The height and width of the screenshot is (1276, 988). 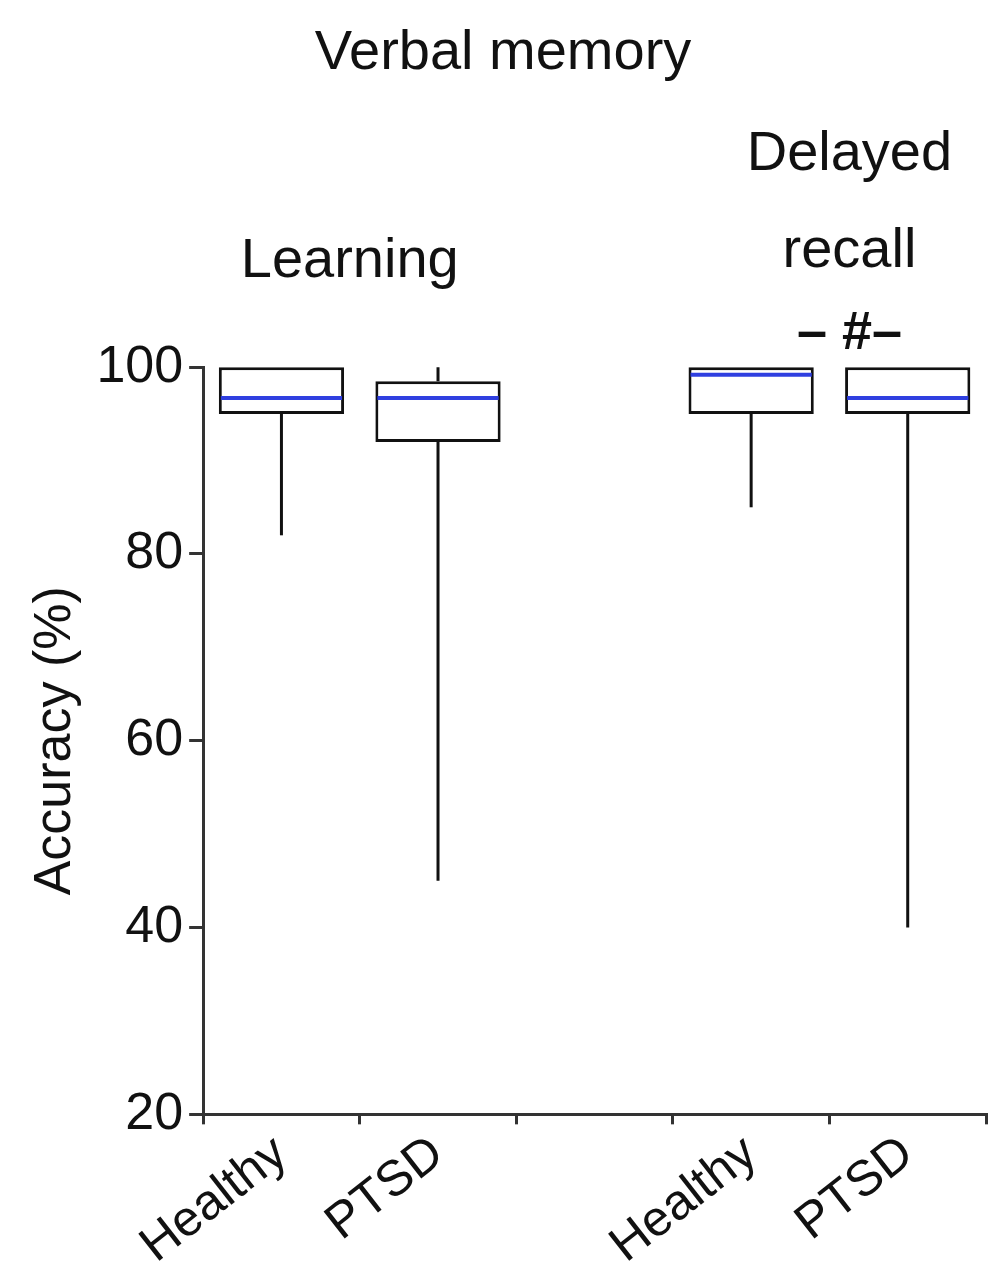 What do you see at coordinates (154, 550) in the screenshot?
I see `y-tick-label: 80` at bounding box center [154, 550].